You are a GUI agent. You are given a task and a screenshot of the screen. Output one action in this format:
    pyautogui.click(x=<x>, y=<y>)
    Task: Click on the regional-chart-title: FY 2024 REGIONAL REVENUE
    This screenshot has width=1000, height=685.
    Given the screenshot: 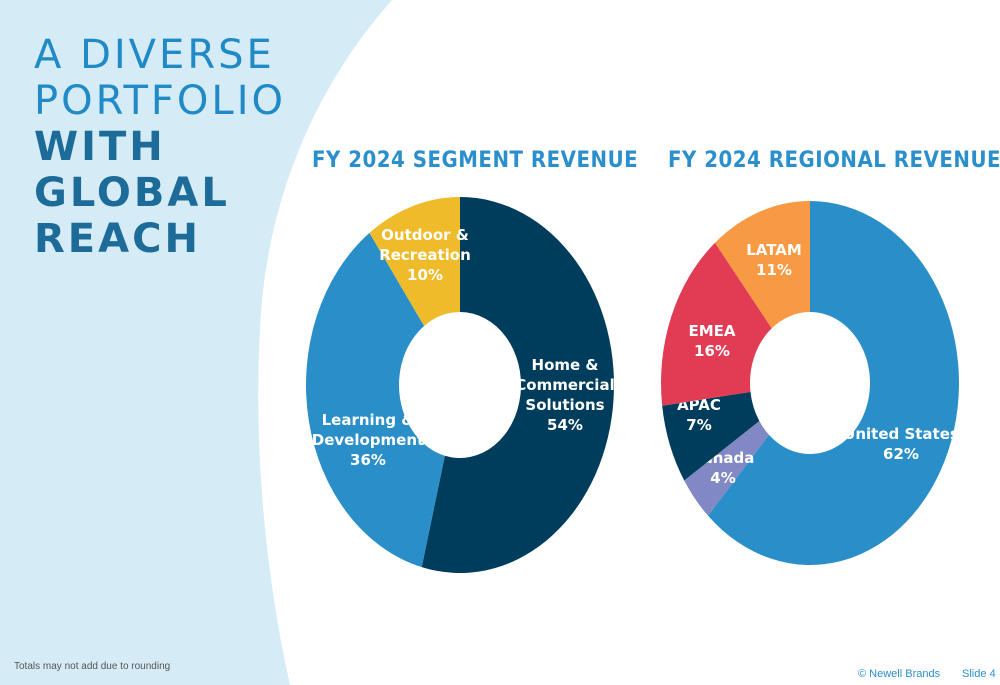 What is the action you would take?
    pyautogui.click(x=834, y=160)
    